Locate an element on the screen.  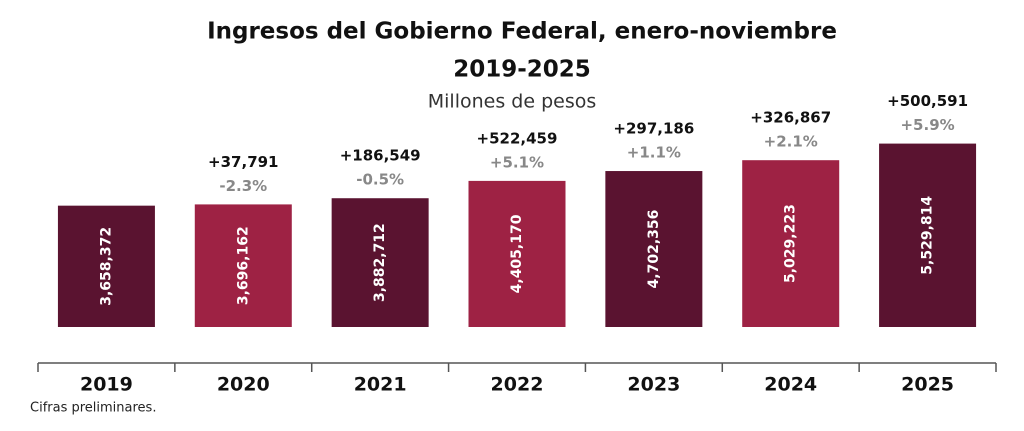
value-label: 3,696,162 is located at coordinates (243, 265).